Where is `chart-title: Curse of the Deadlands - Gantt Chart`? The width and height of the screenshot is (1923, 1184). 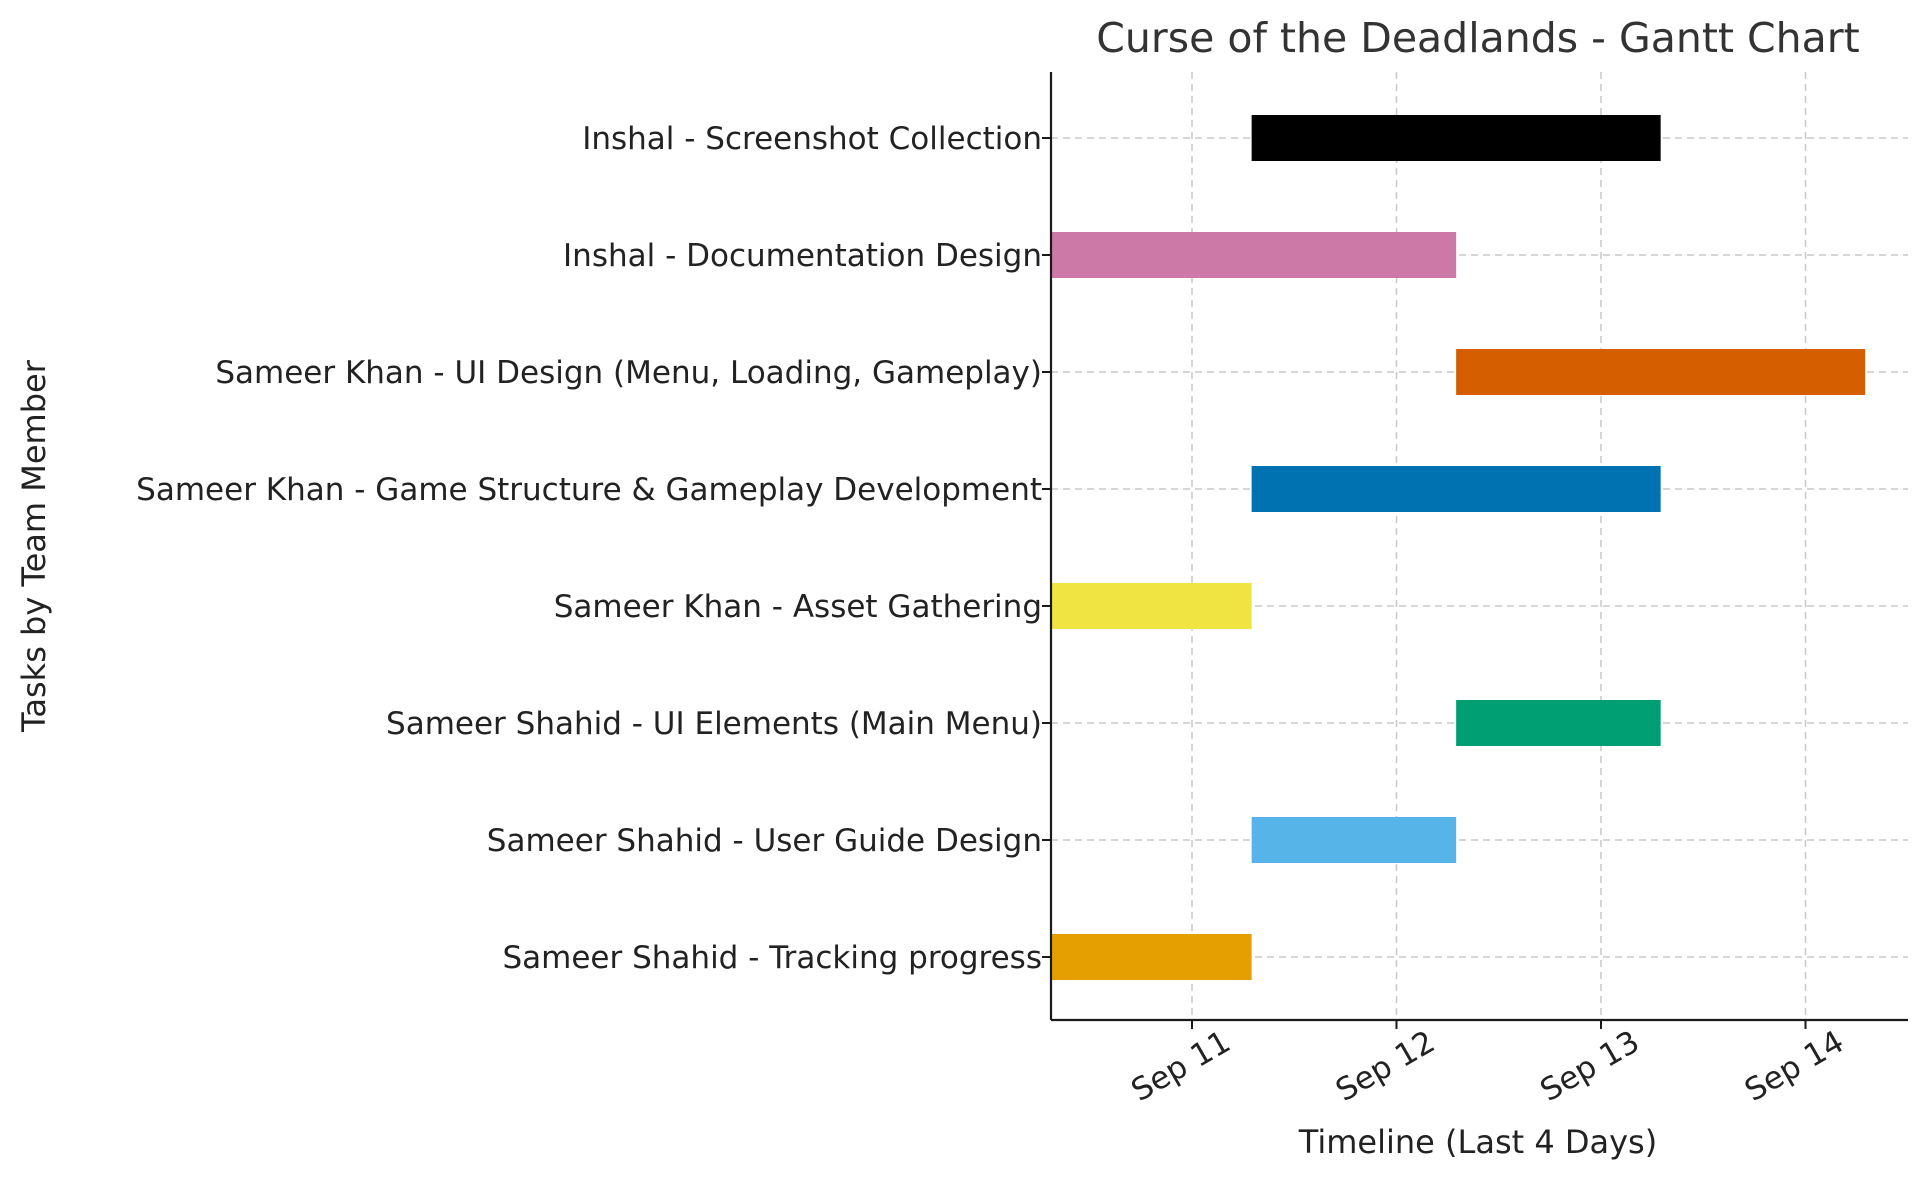
chart-title: Curse of the Deadlands - Gantt Chart is located at coordinates (1477, 38).